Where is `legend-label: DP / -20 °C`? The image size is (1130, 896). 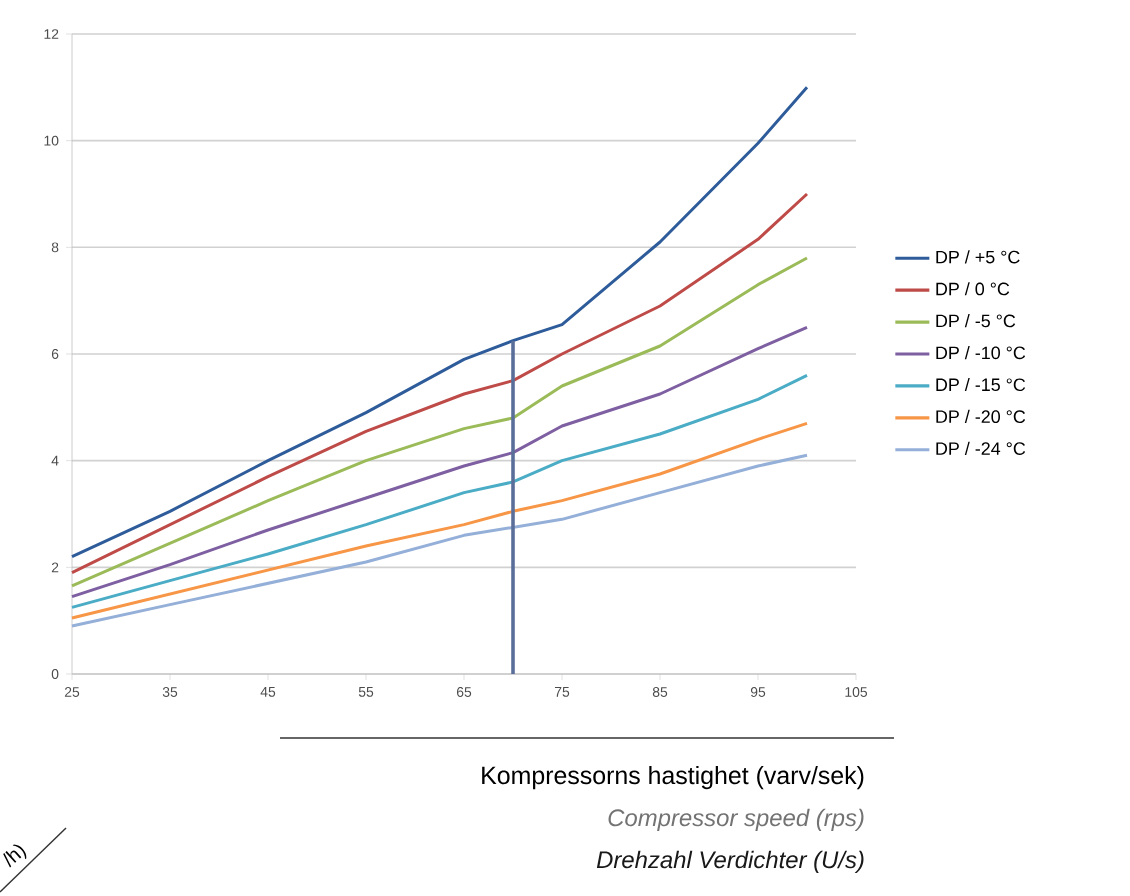 legend-label: DP / -20 °C is located at coordinates (981, 416).